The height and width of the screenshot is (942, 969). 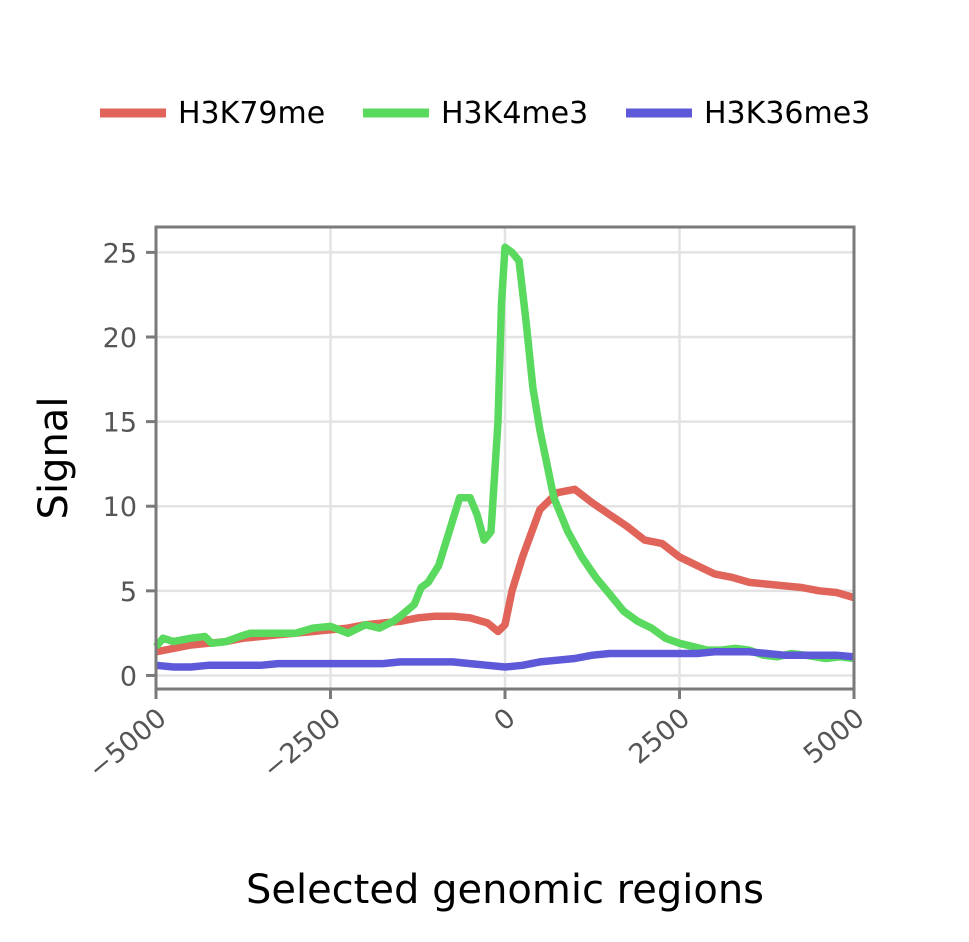 I want to click on x-tick-label: 0, so click(x=504, y=720).